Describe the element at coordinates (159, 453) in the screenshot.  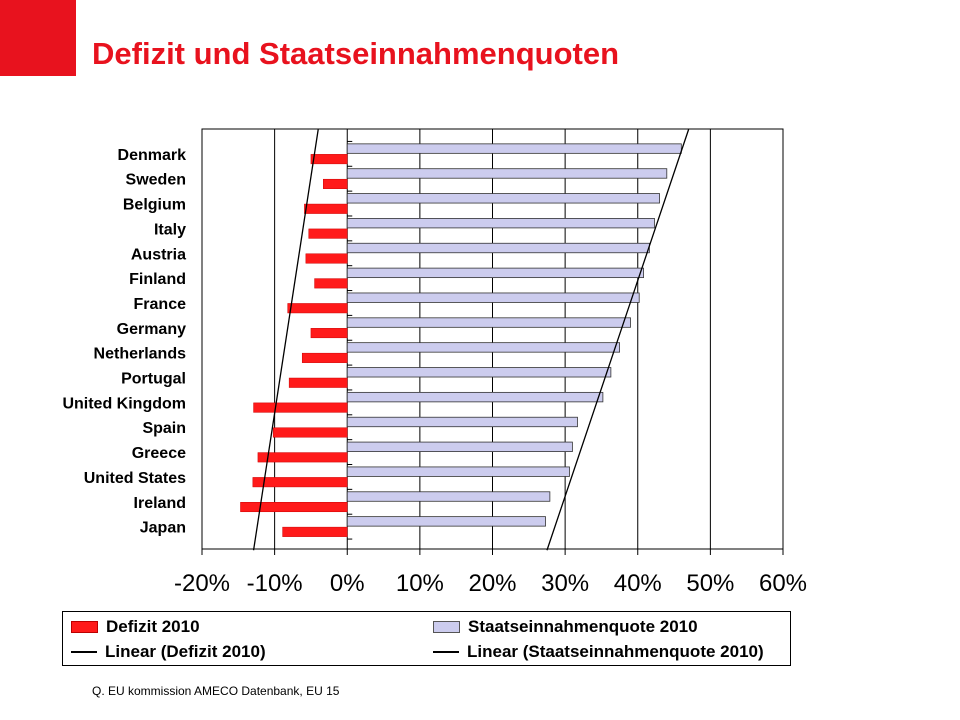
I see `category-label: Greece` at that location.